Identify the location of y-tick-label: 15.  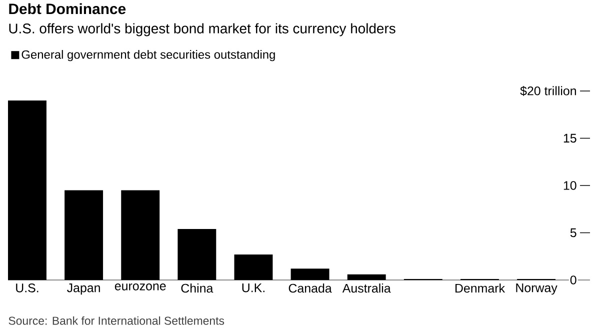
(570, 138).